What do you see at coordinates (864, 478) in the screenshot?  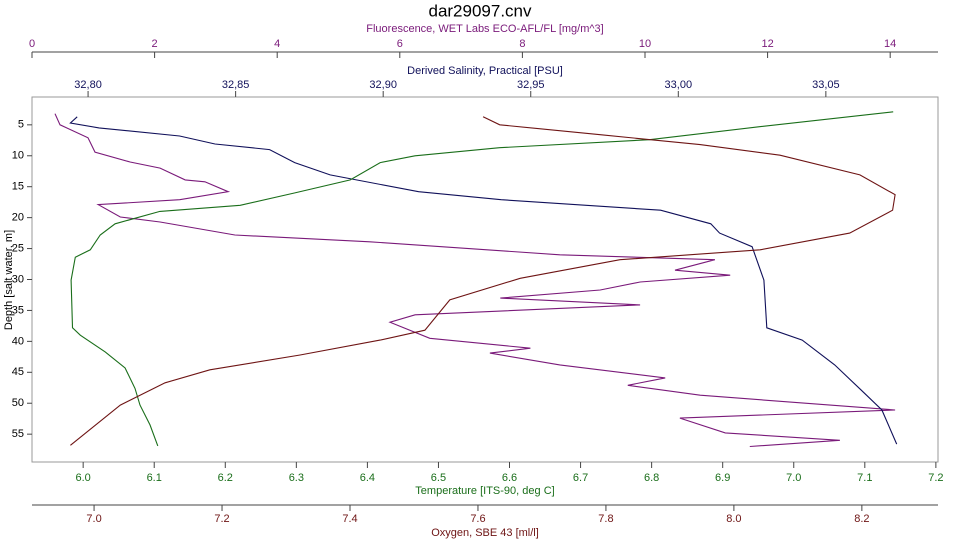 I see `x-tick-label: 7.1` at bounding box center [864, 478].